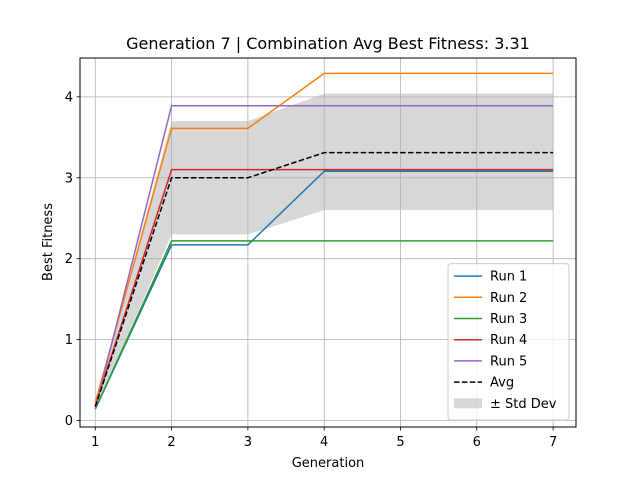  I want to click on legend-label-avg: Avg, so click(502, 383).